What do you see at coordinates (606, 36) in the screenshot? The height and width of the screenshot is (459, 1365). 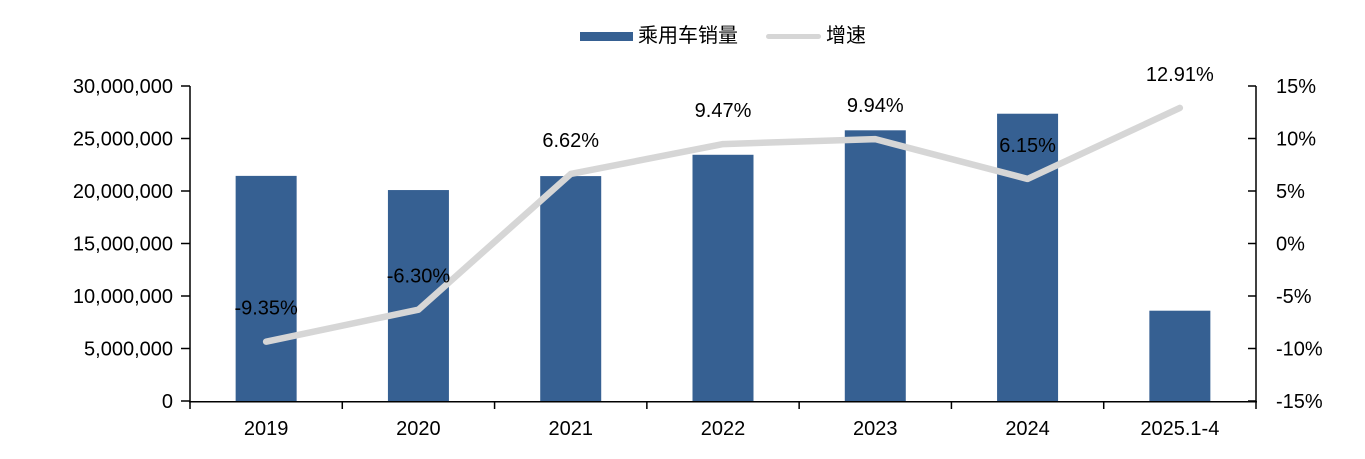 I see `sales-bar-swatch` at bounding box center [606, 36].